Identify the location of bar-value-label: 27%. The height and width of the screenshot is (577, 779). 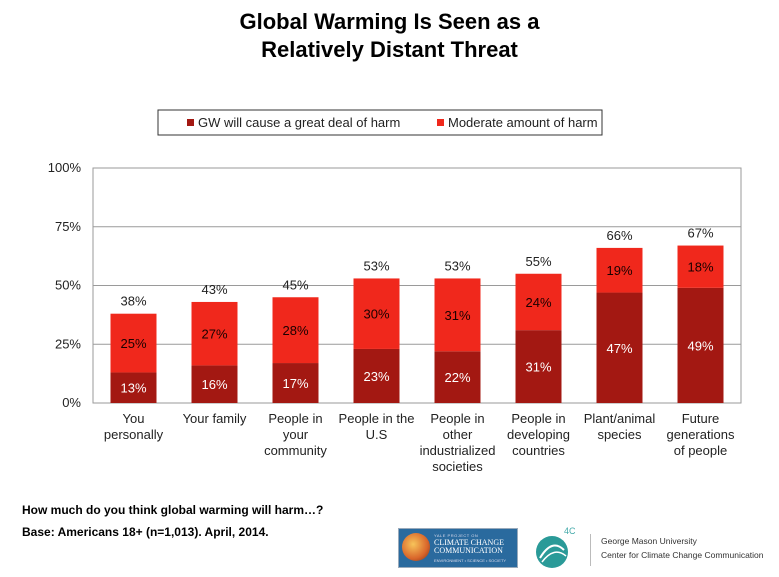
(214, 334).